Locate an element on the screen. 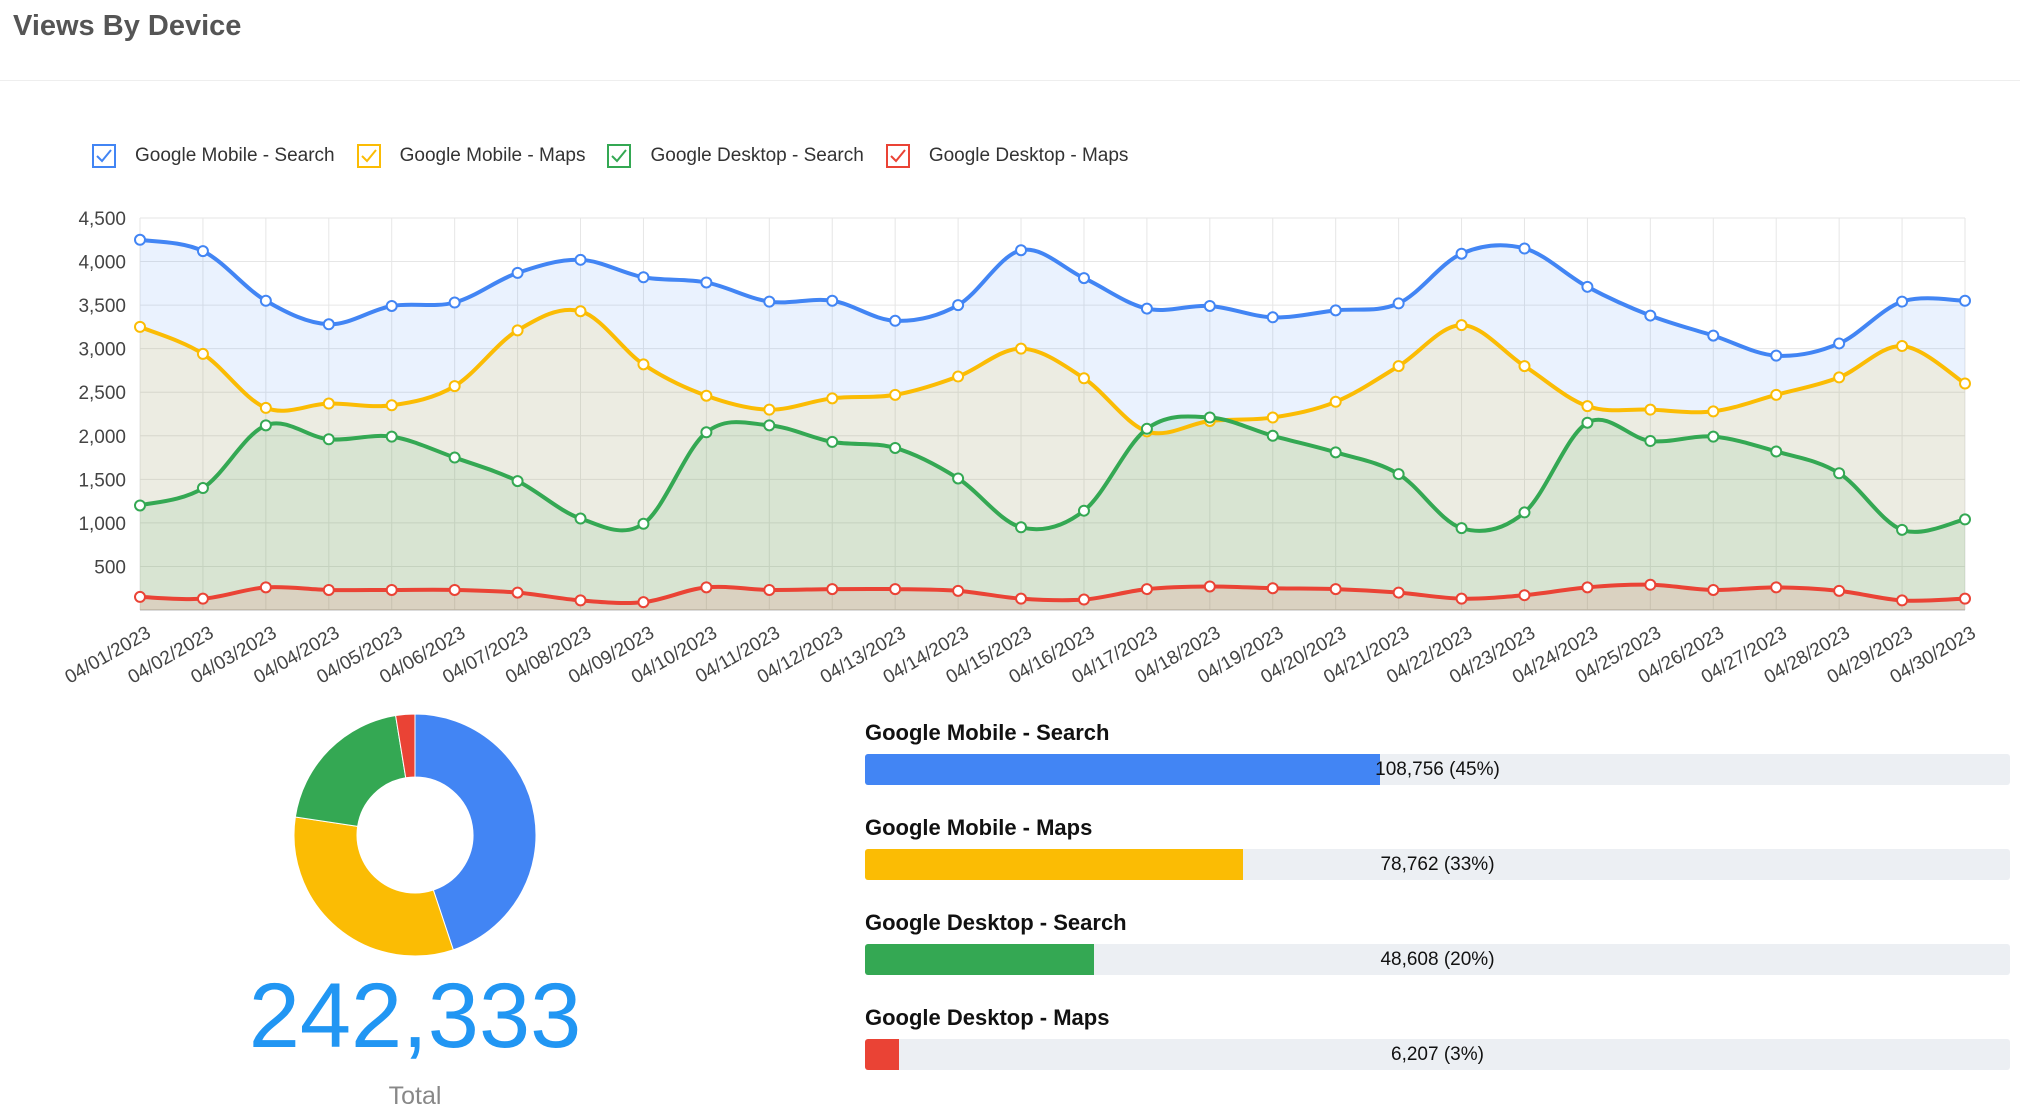 This screenshot has height=1119, width=2020. total-value: 242,333 is located at coordinates (415, 1016).